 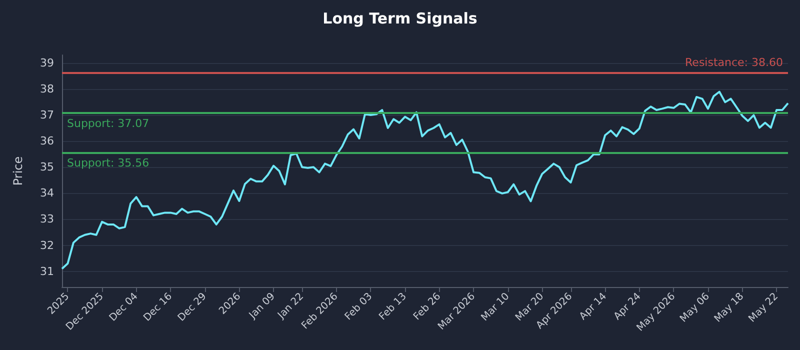 I want to click on y-axis-title: Price, so click(x=18, y=171).